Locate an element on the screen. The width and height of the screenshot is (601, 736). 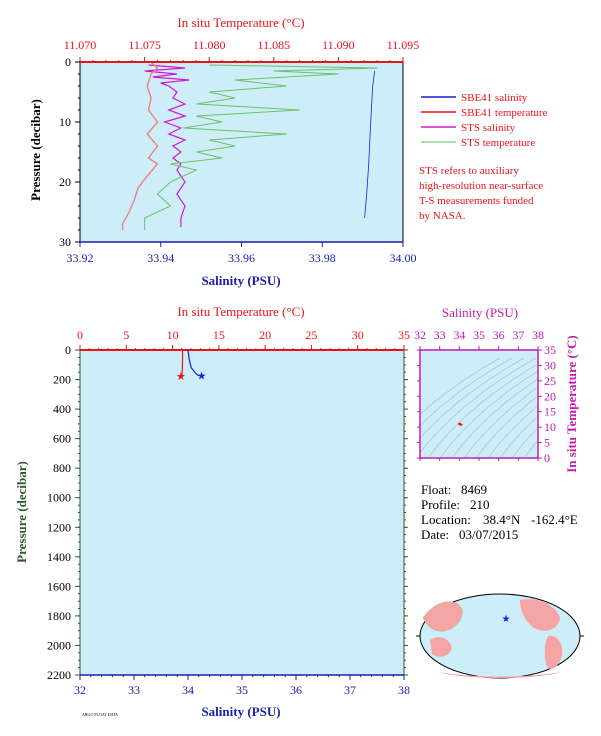
bottom-sal-tick-label: 37 is located at coordinates (350, 690).